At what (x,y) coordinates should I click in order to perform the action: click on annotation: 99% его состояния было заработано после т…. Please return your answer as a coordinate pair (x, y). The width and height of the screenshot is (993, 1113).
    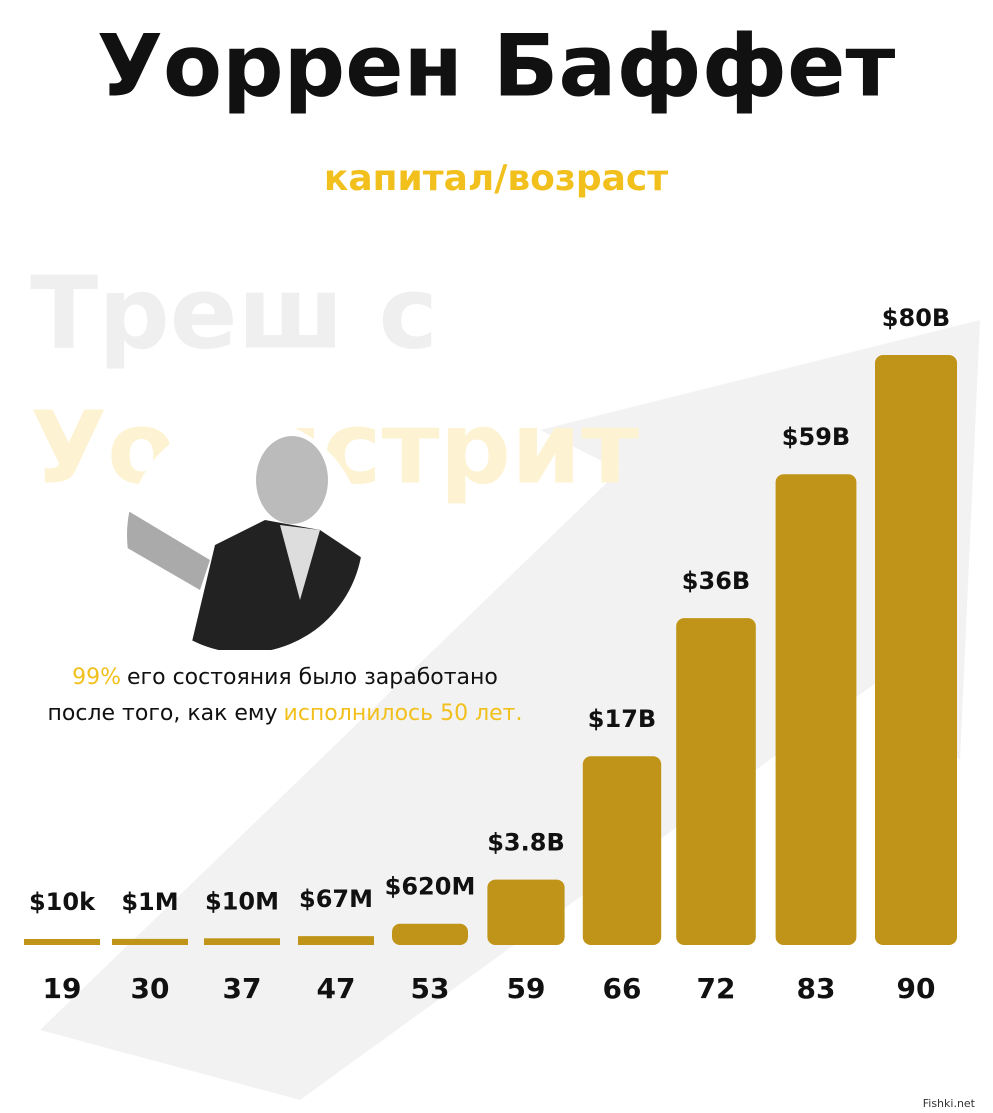
    Looking at the image, I should click on (288, 696).